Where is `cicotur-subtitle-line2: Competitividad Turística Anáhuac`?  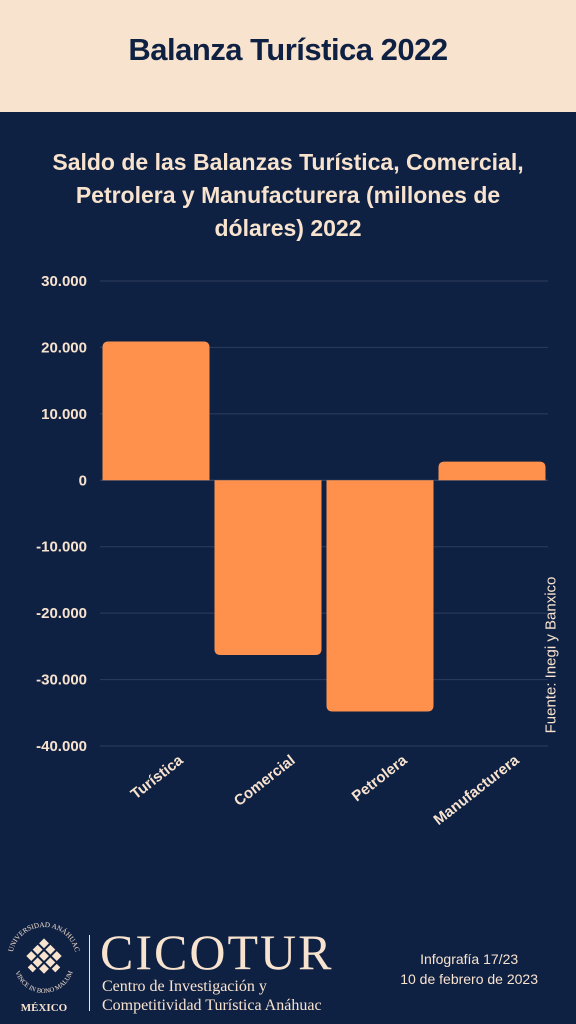
cicotur-subtitle-line2: Competitividad Turística Anáhuac is located at coordinates (212, 1005).